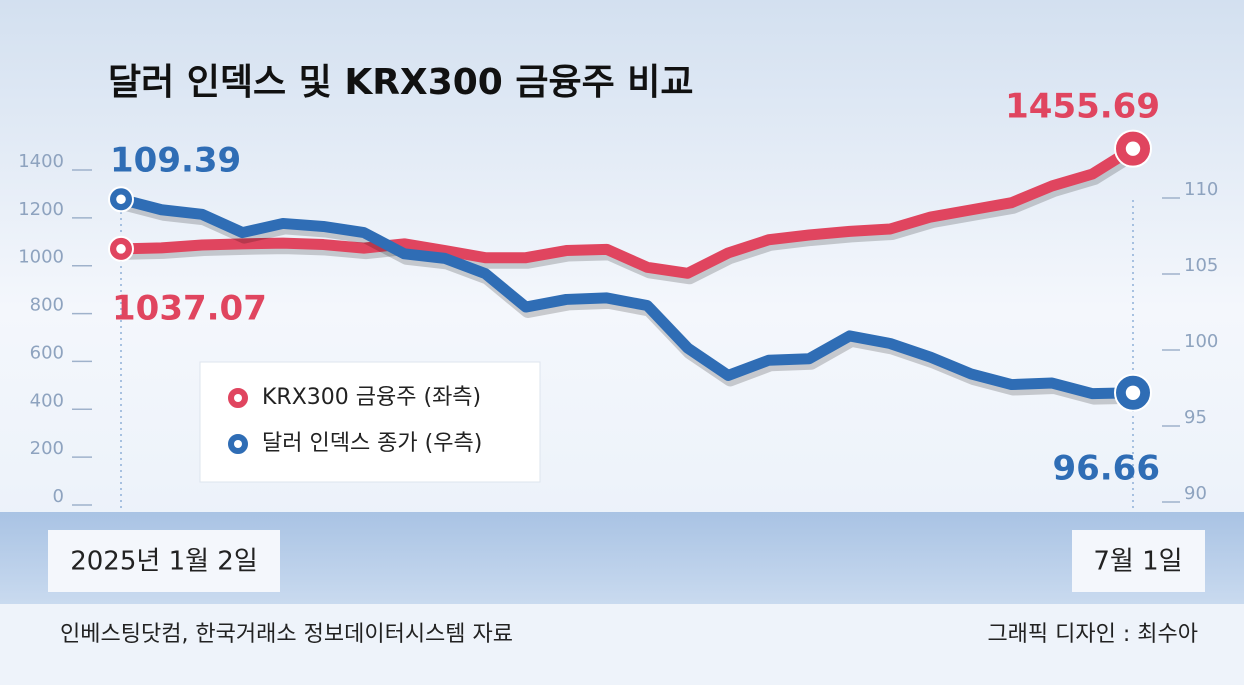 The height and width of the screenshot is (689, 1244). Describe the element at coordinates (1201, 265) in the screenshot. I see `y2-tick-label: 105` at that location.